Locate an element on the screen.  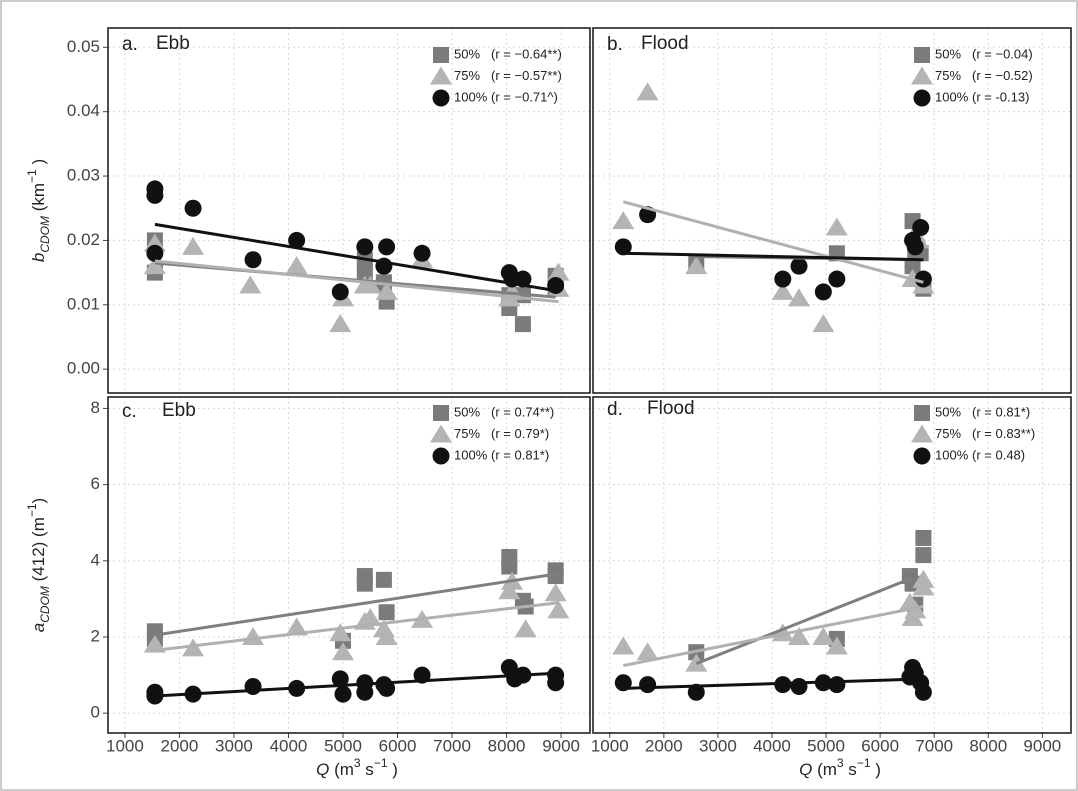
legend-stat: (r = -0.13) is located at coordinates (1000, 96).